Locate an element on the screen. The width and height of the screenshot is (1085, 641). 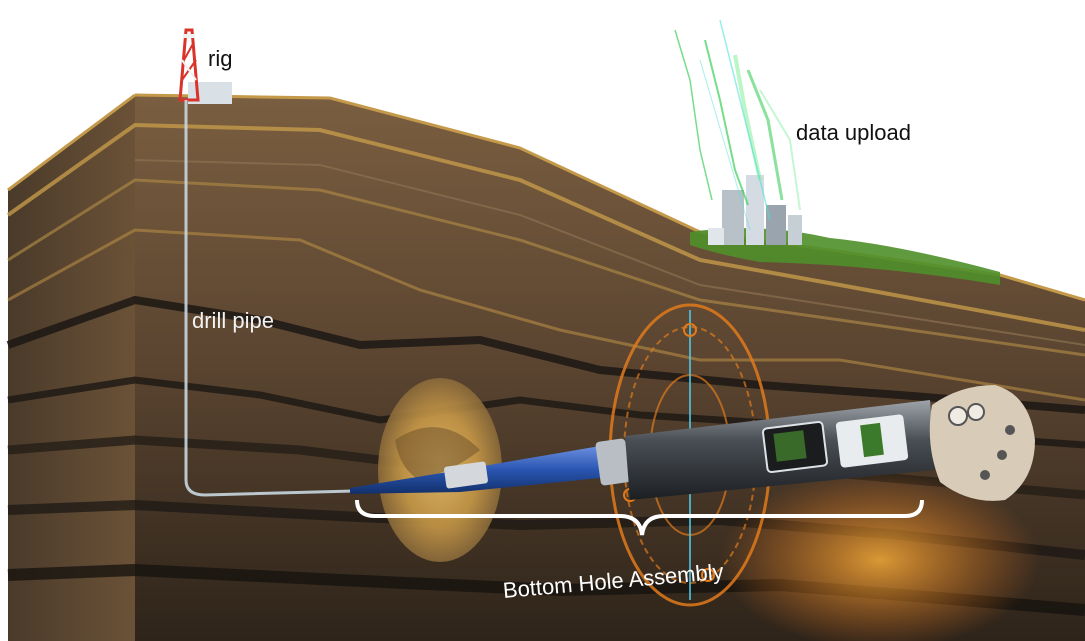
data-upload-streams is located at coordinates (737, 125).